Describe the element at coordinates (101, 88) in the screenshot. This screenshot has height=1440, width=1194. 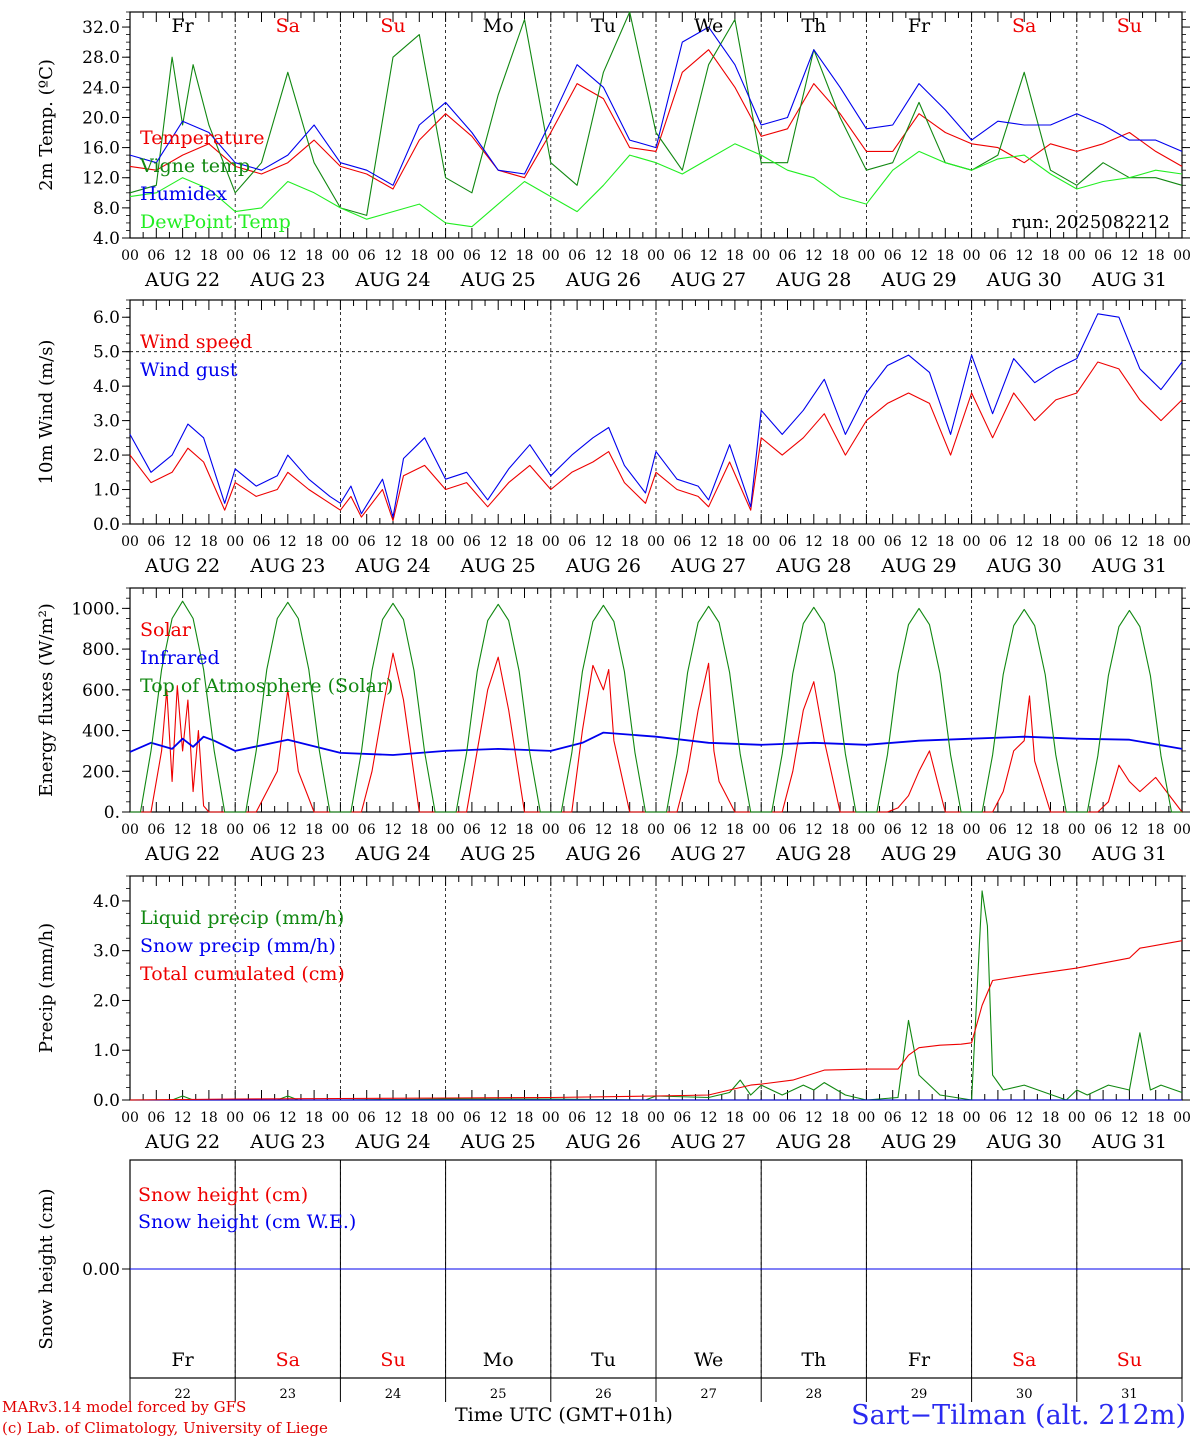
I see `y-tick-label: 24.0` at that location.